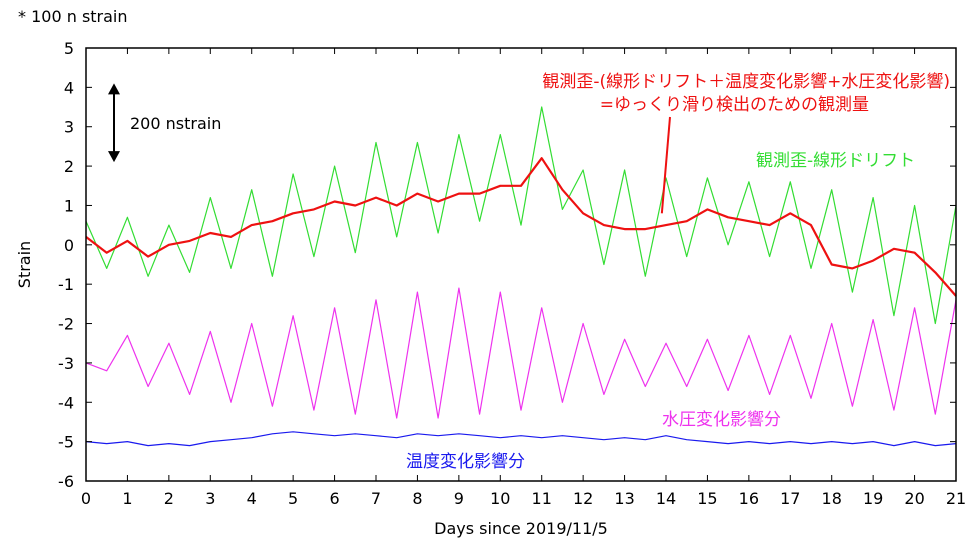 The height and width of the screenshot is (545, 979). I want to click on x-tick-label: 15, so click(707, 498).